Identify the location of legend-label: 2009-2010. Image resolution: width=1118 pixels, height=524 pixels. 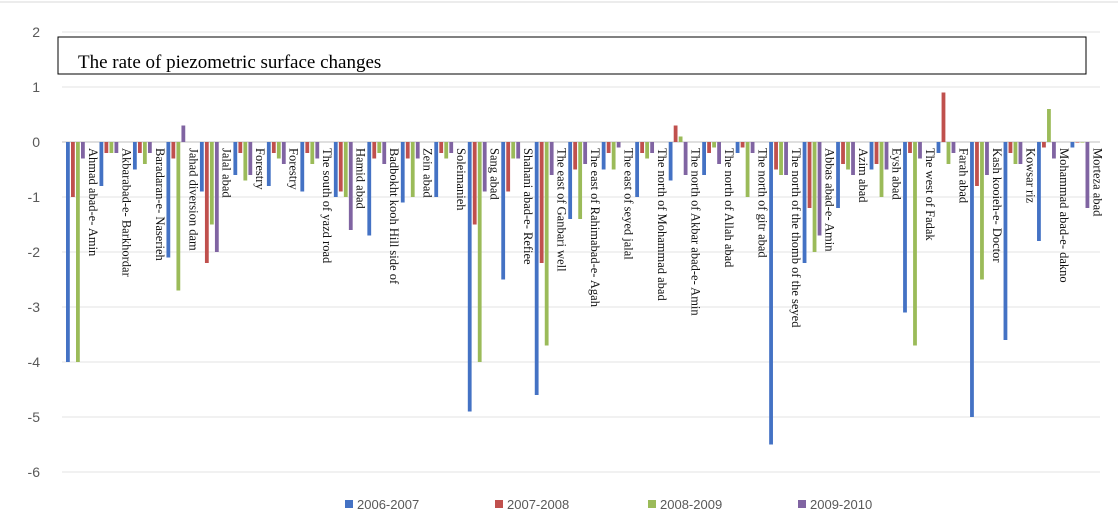
(841, 504).